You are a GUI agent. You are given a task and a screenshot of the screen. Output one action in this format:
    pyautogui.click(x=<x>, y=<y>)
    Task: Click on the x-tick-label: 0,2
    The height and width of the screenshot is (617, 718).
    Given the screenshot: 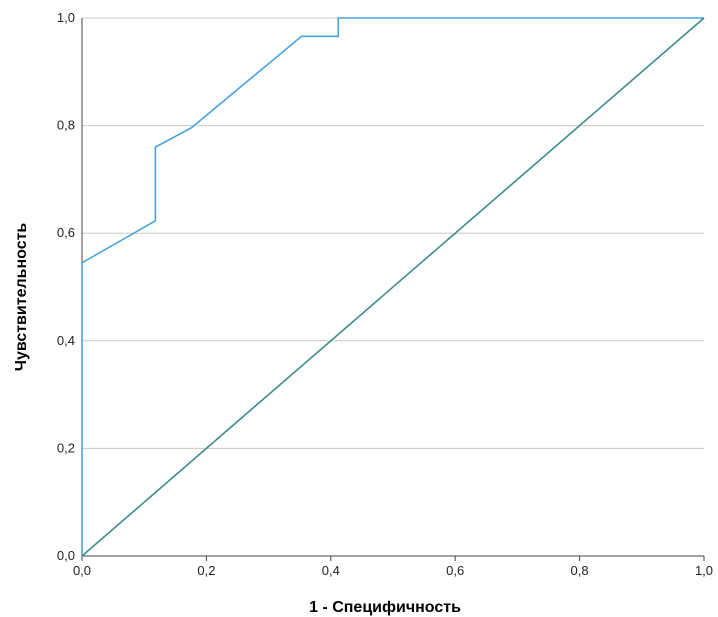 What is the action you would take?
    pyautogui.click(x=206, y=570)
    